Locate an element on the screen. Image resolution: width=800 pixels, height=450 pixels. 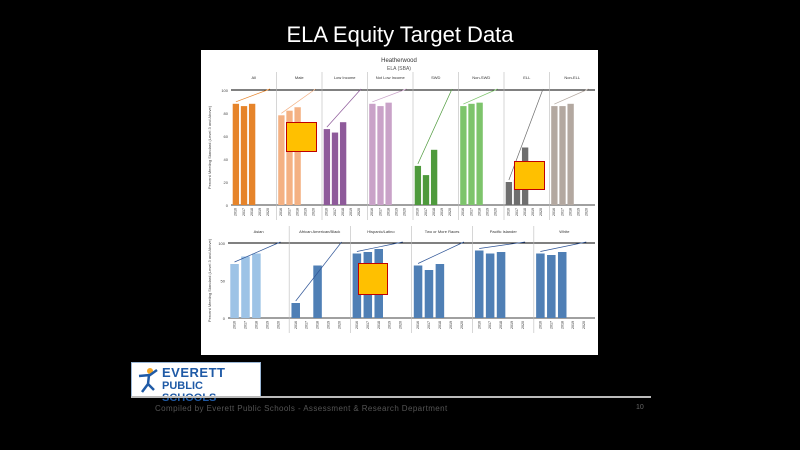
chart-title: Heatherwood is located at coordinates (399, 61).